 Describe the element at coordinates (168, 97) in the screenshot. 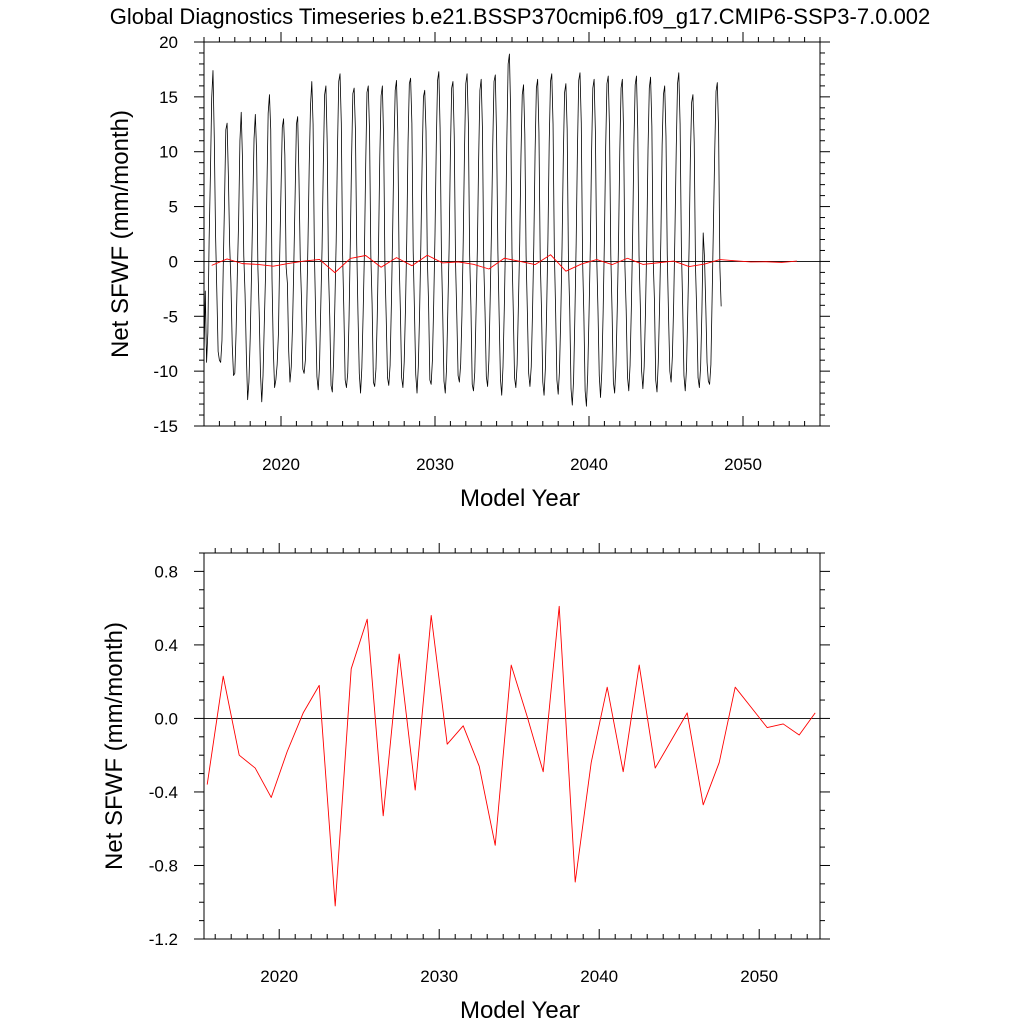

I see `y-tick-label: 15` at that location.